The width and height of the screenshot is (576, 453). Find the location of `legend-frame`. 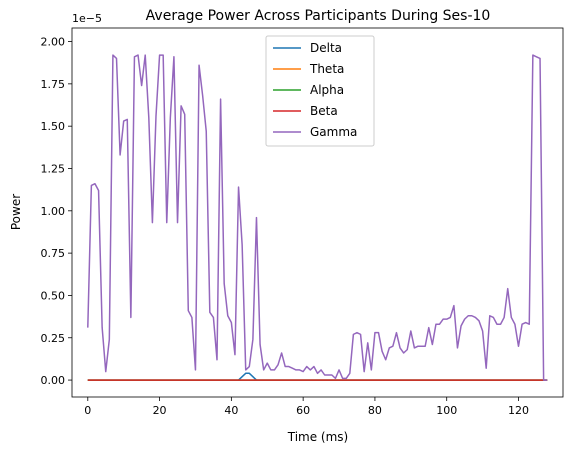

legend-frame is located at coordinates (320, 91).